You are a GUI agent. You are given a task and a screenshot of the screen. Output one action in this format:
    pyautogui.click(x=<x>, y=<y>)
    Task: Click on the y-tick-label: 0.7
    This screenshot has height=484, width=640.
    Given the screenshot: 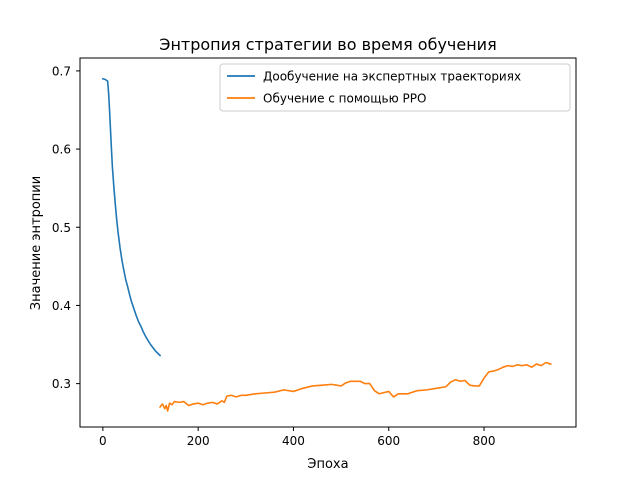 What is the action you would take?
    pyautogui.click(x=61, y=71)
    